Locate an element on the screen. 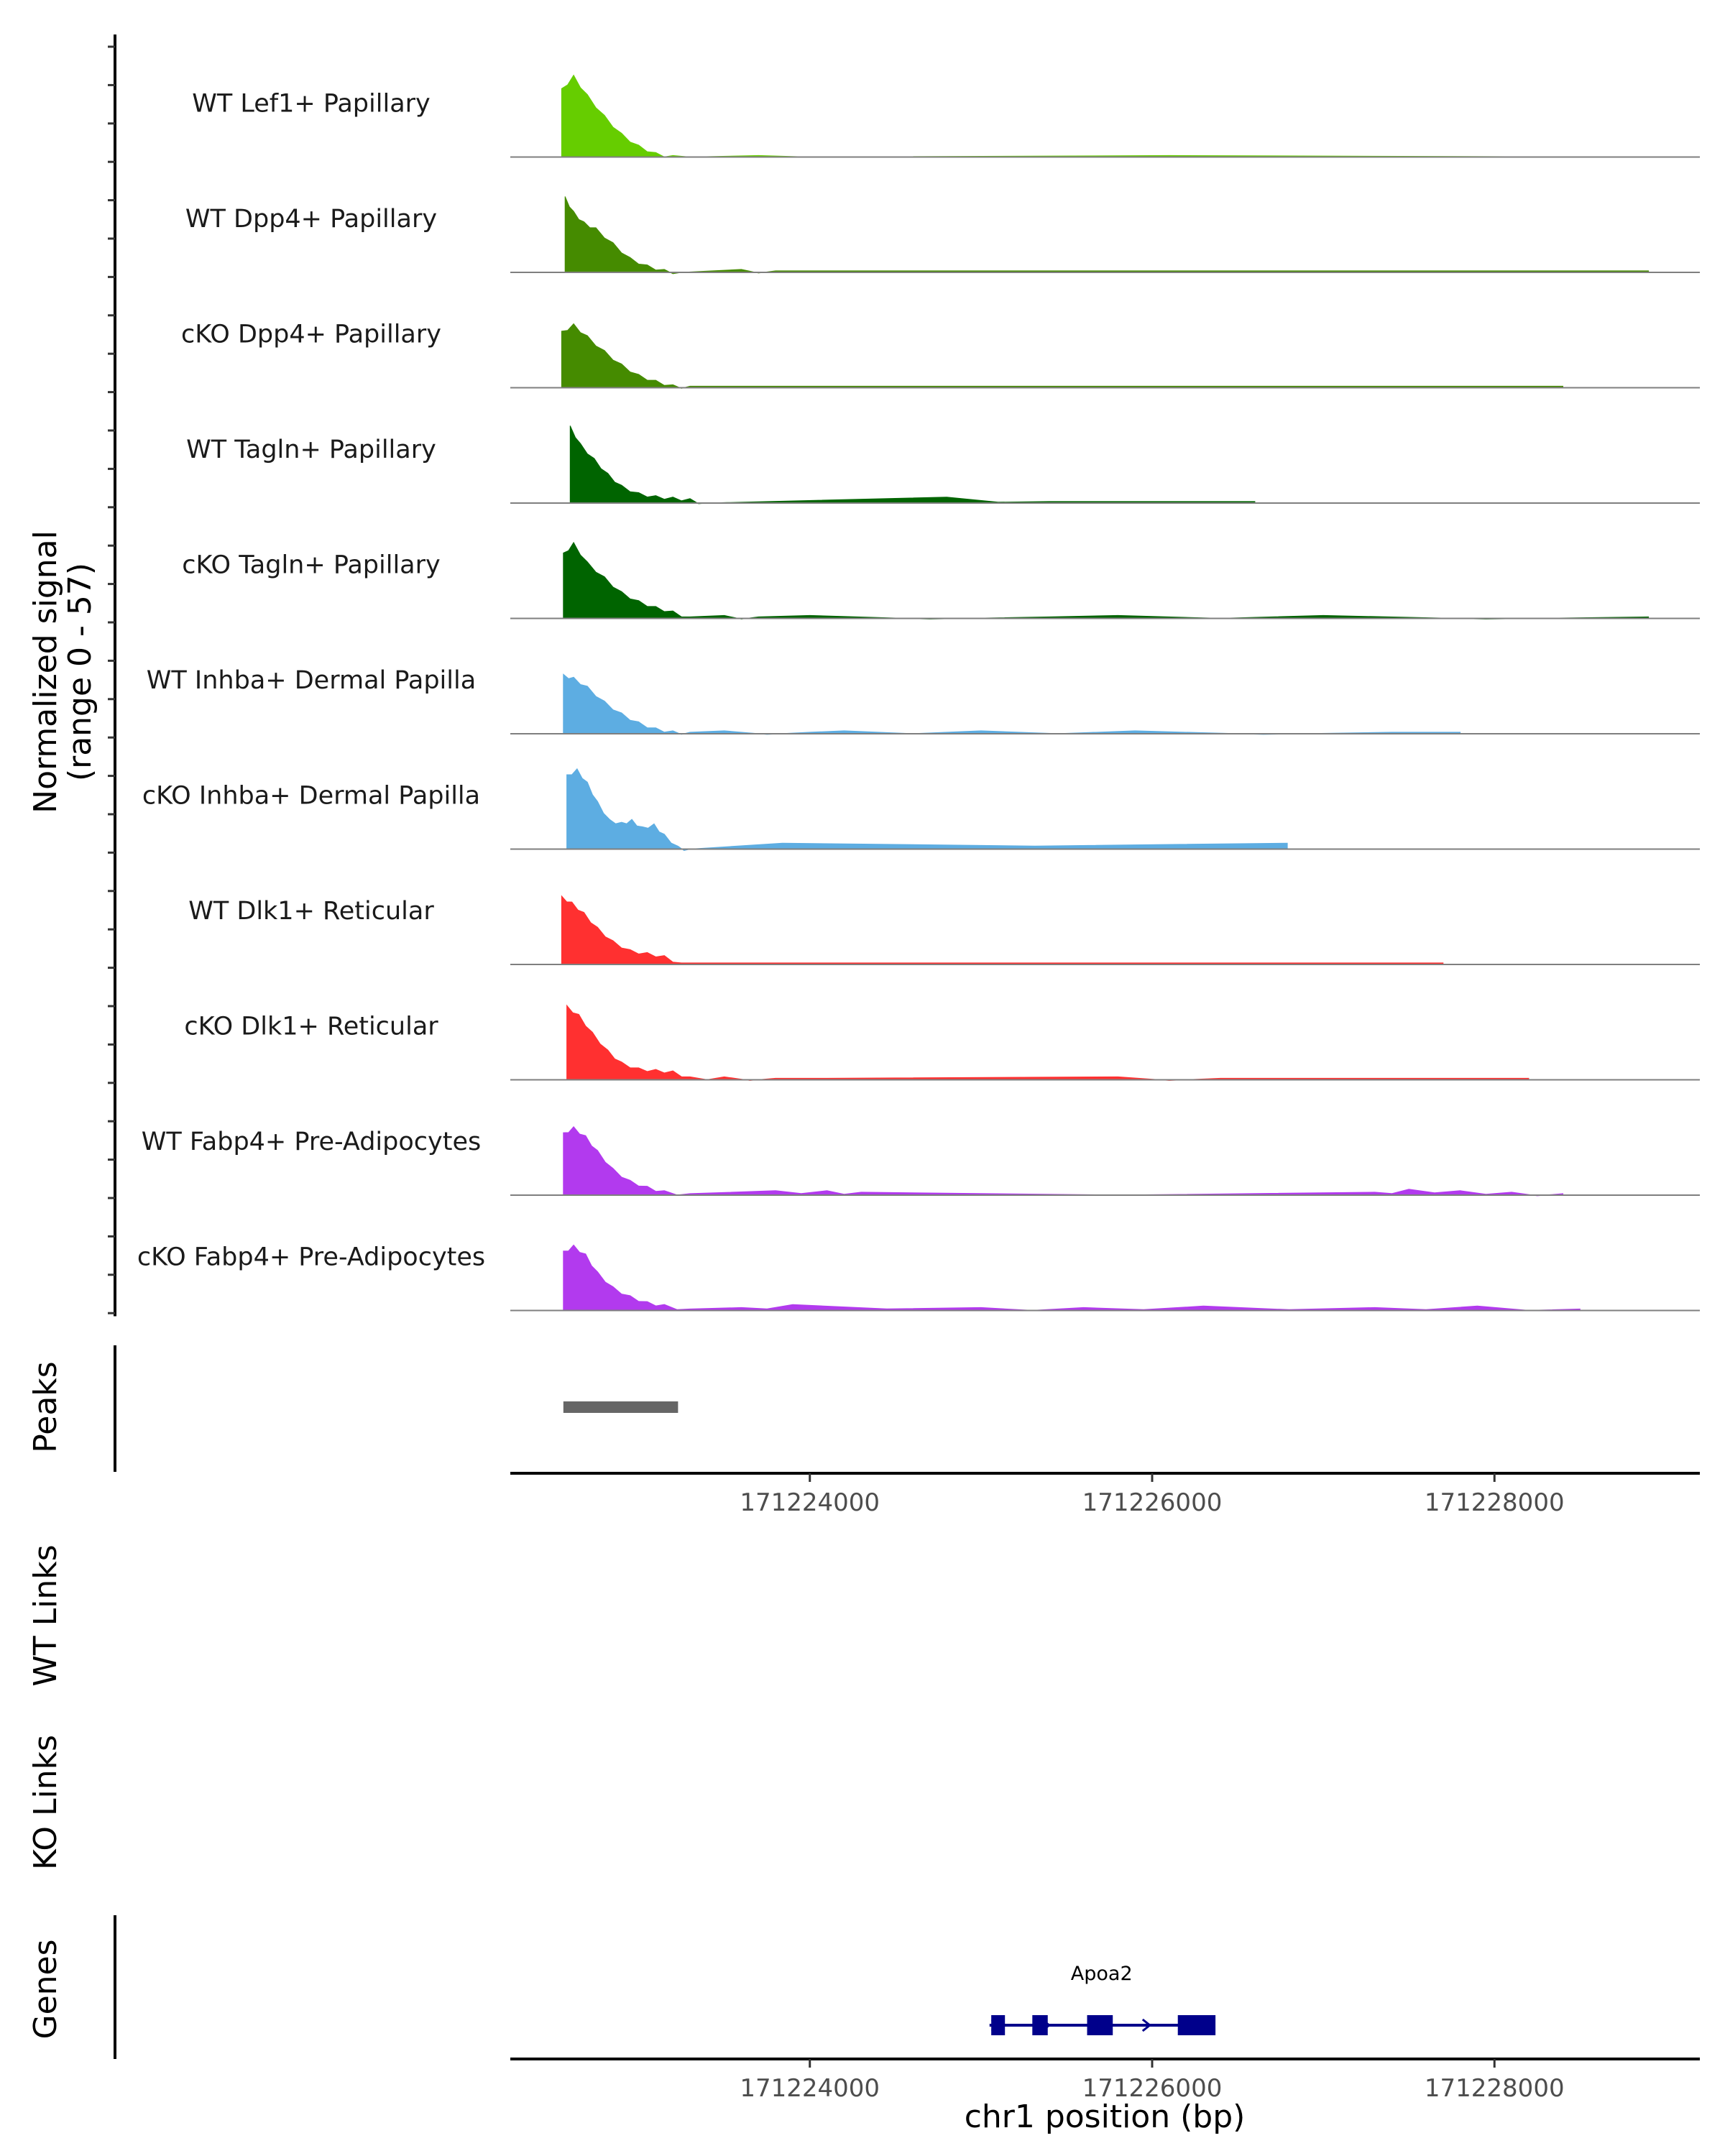 This screenshot has width=1725, height=2156. track-4: cKO Tagln+ Papillary is located at coordinates (941, 580).